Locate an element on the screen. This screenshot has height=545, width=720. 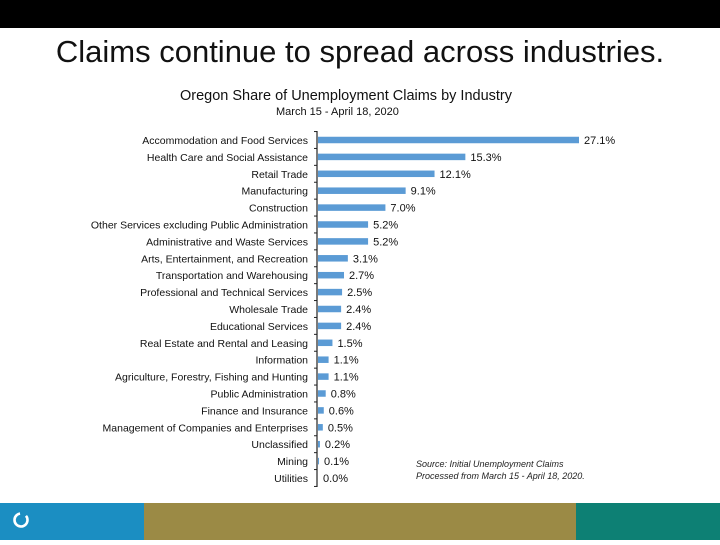
category-label: Wholesale Trade is located at coordinates (268, 310).